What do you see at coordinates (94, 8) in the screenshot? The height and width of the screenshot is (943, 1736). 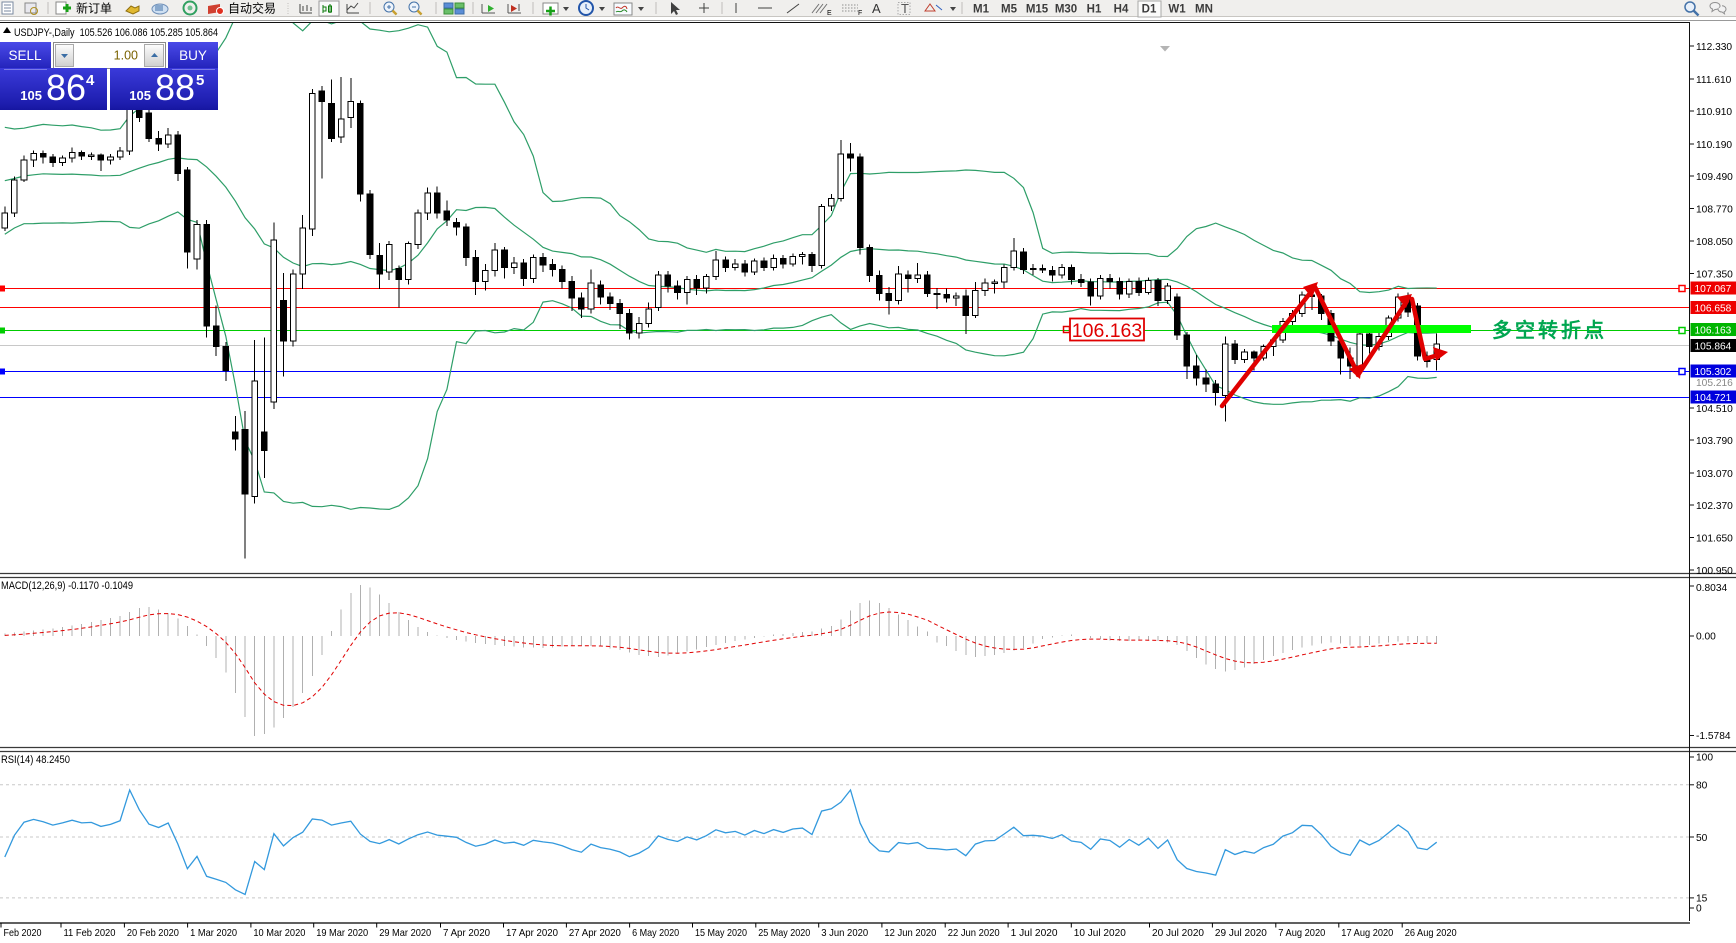 I see `svg-text: 新订单` at bounding box center [94, 8].